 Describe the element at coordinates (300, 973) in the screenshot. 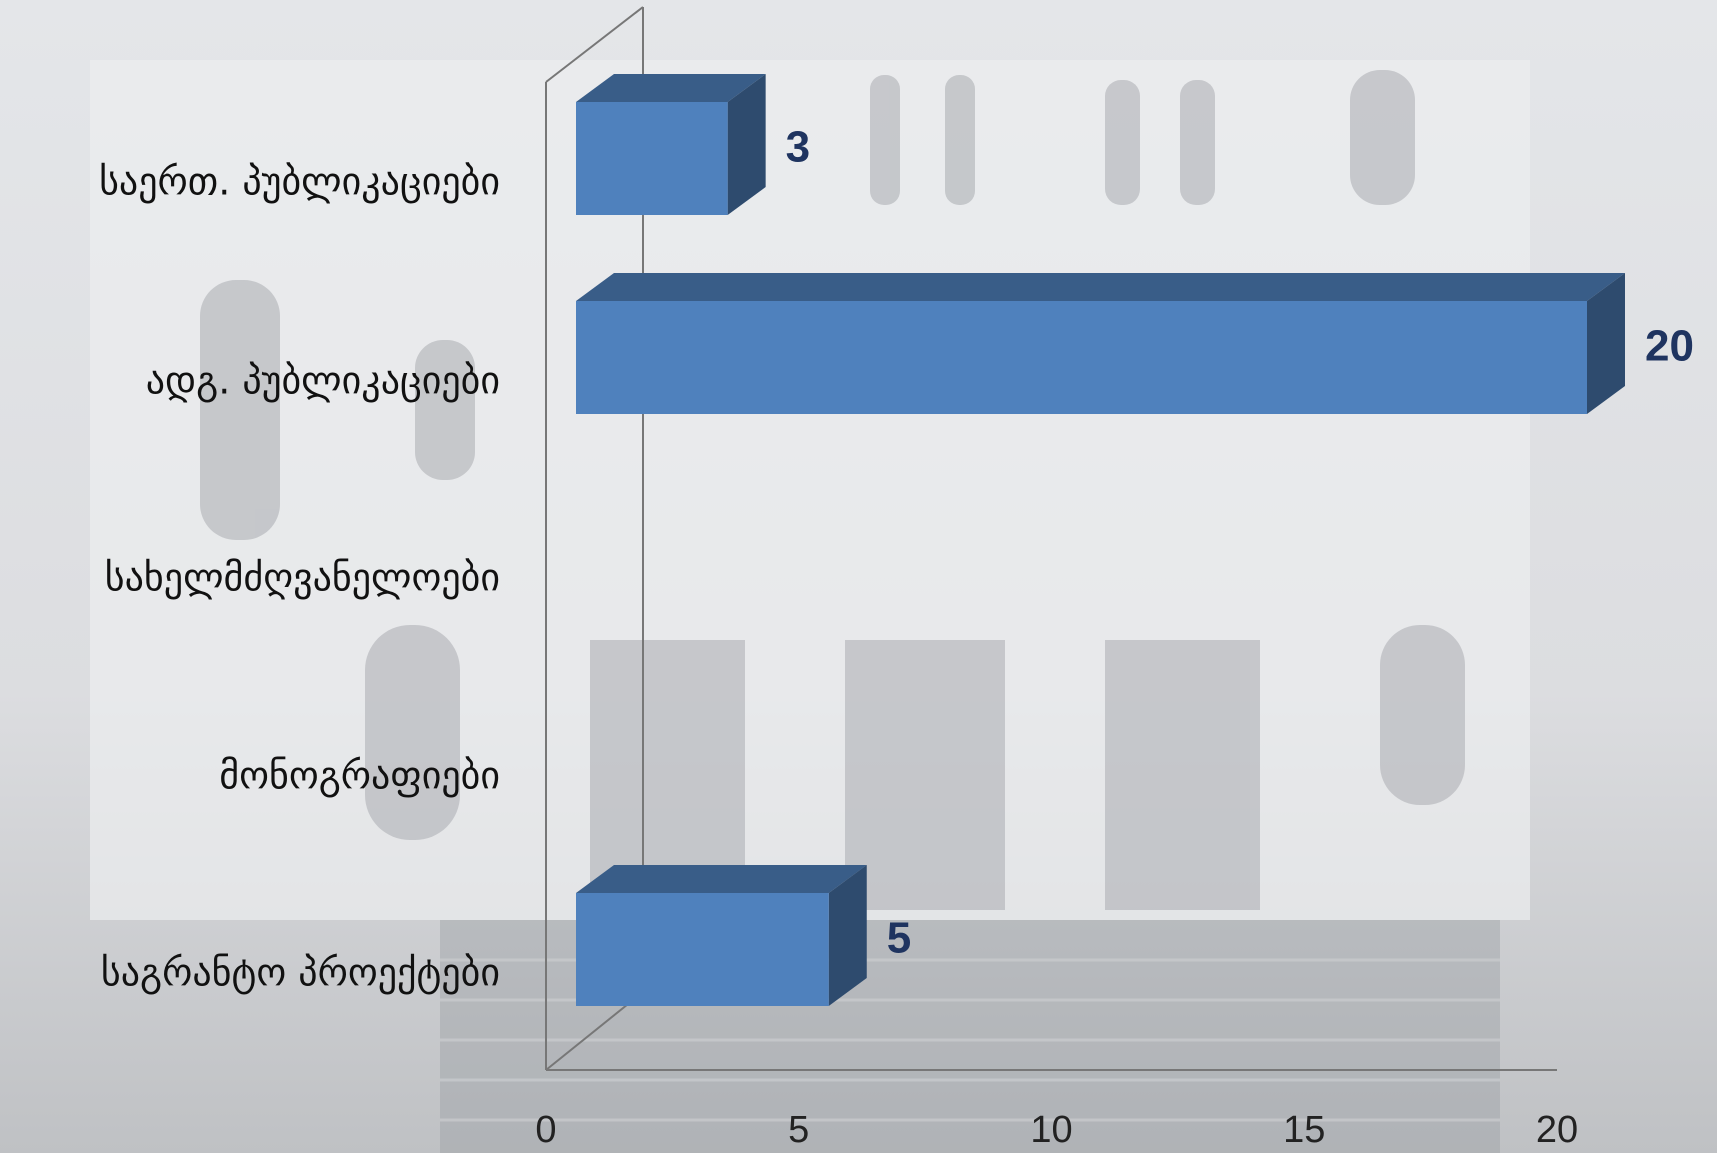

I see `y-tick-label: საგრანტო პროექტები` at that location.